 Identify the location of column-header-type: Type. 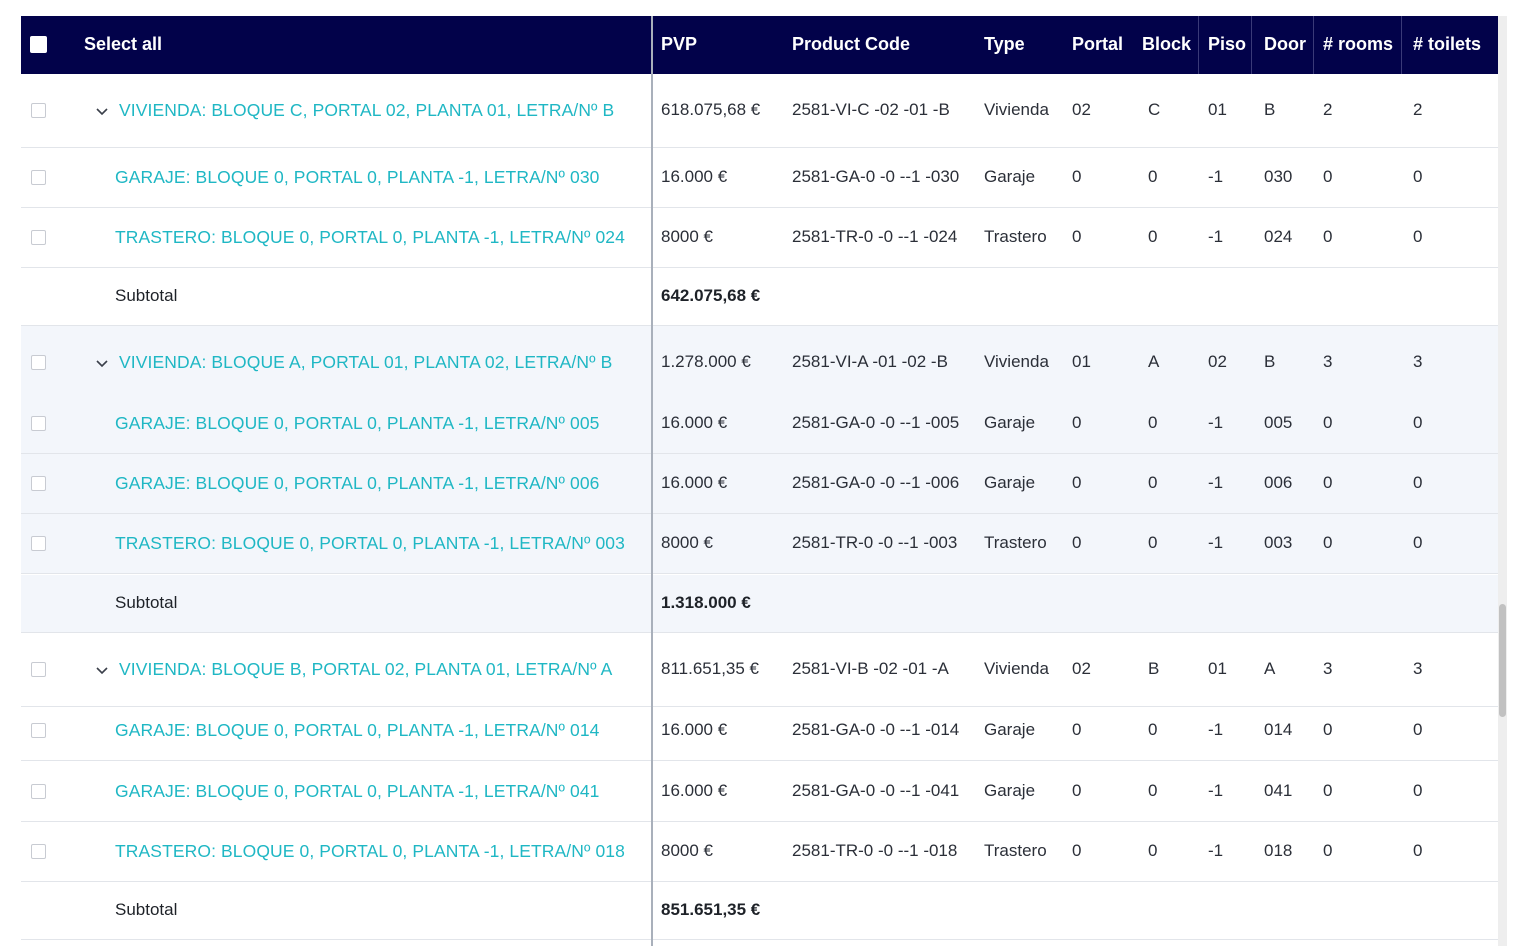
(1004, 44).